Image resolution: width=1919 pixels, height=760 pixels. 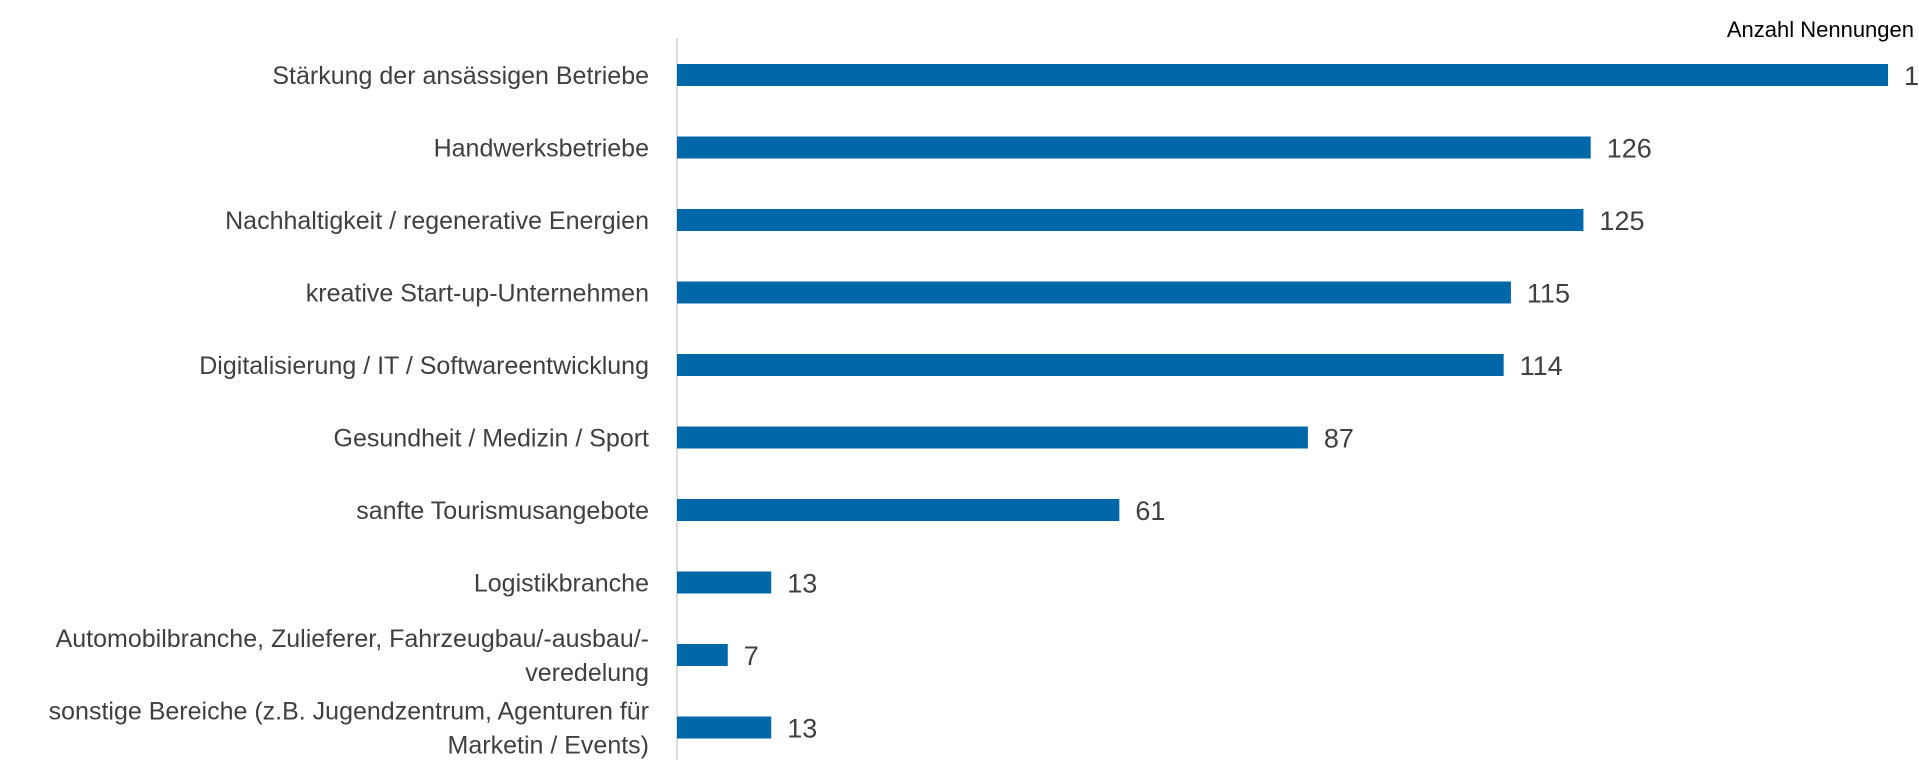 What do you see at coordinates (1548, 294) in the screenshot?
I see `value-label: 115` at bounding box center [1548, 294].